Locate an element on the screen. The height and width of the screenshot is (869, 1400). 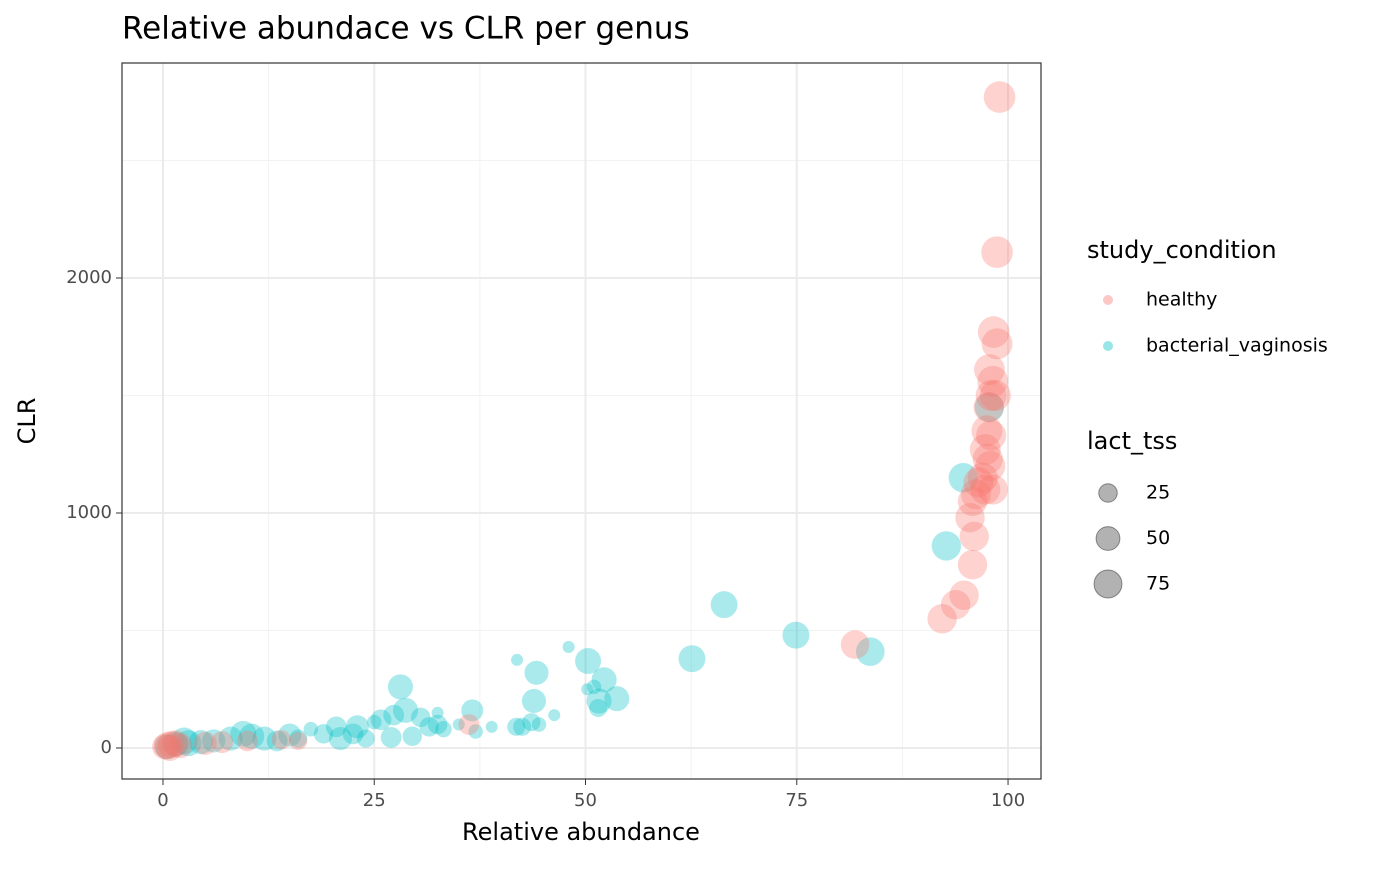
y-axis-title: CLR is located at coordinates (27, 421).